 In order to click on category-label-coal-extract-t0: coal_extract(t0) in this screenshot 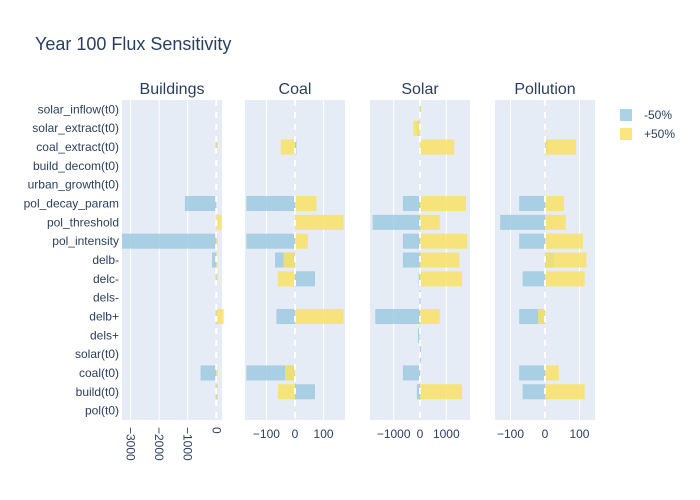, I will do `click(77, 147)`.